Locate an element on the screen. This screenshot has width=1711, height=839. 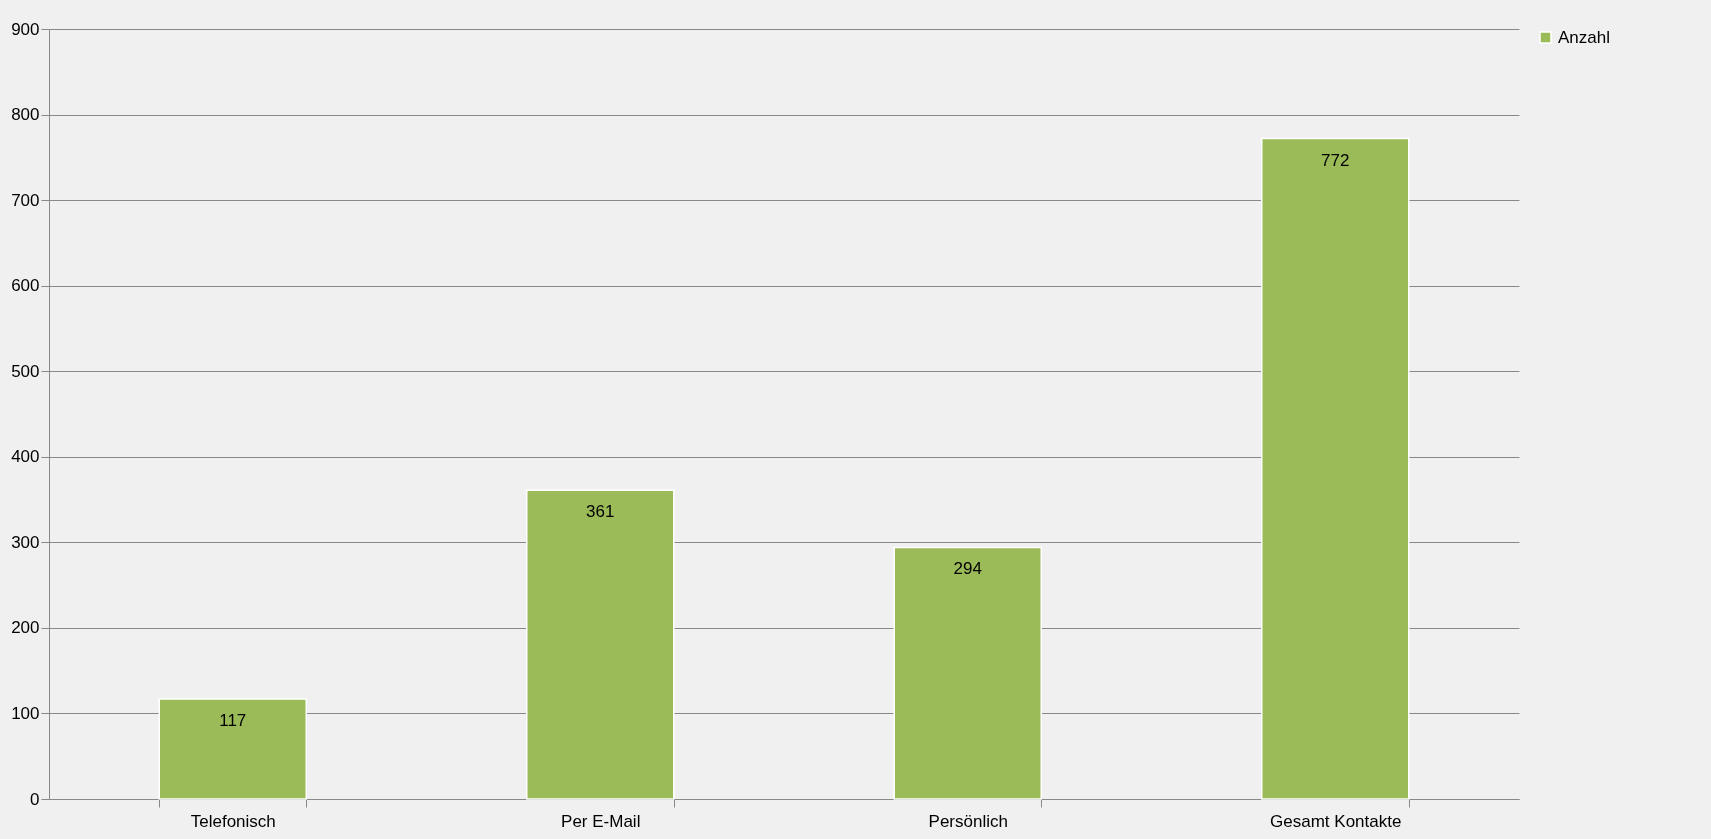
y-tick-label: 700 is located at coordinates (25, 200).